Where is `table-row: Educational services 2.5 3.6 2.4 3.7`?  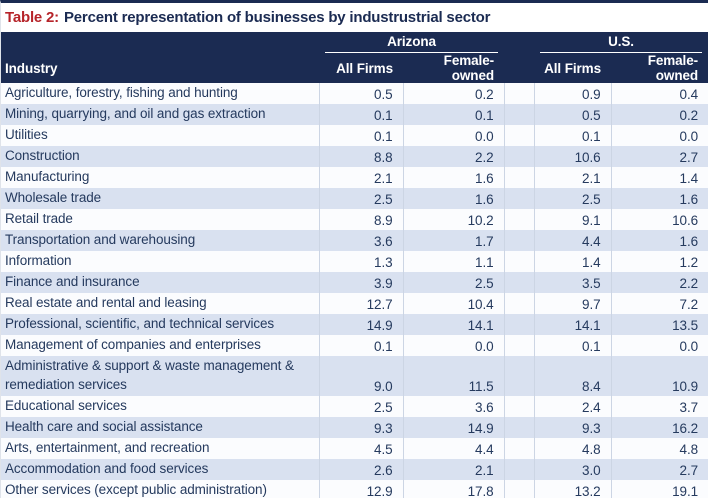
table-row: Educational services 2.5 3.6 2.4 3.7 is located at coordinates (354, 406).